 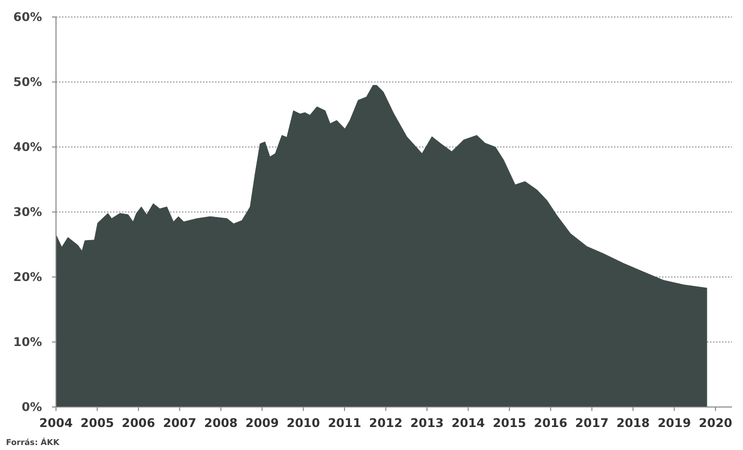 I want to click on y-tick-label: 50%, so click(x=27, y=82).